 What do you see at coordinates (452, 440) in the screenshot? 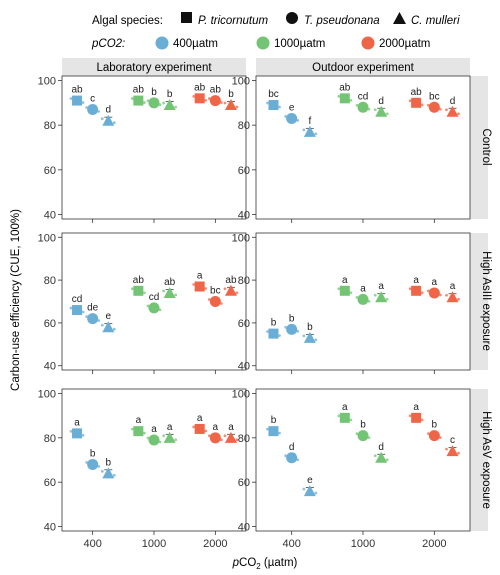
I see `significance-letter: c` at bounding box center [452, 440].